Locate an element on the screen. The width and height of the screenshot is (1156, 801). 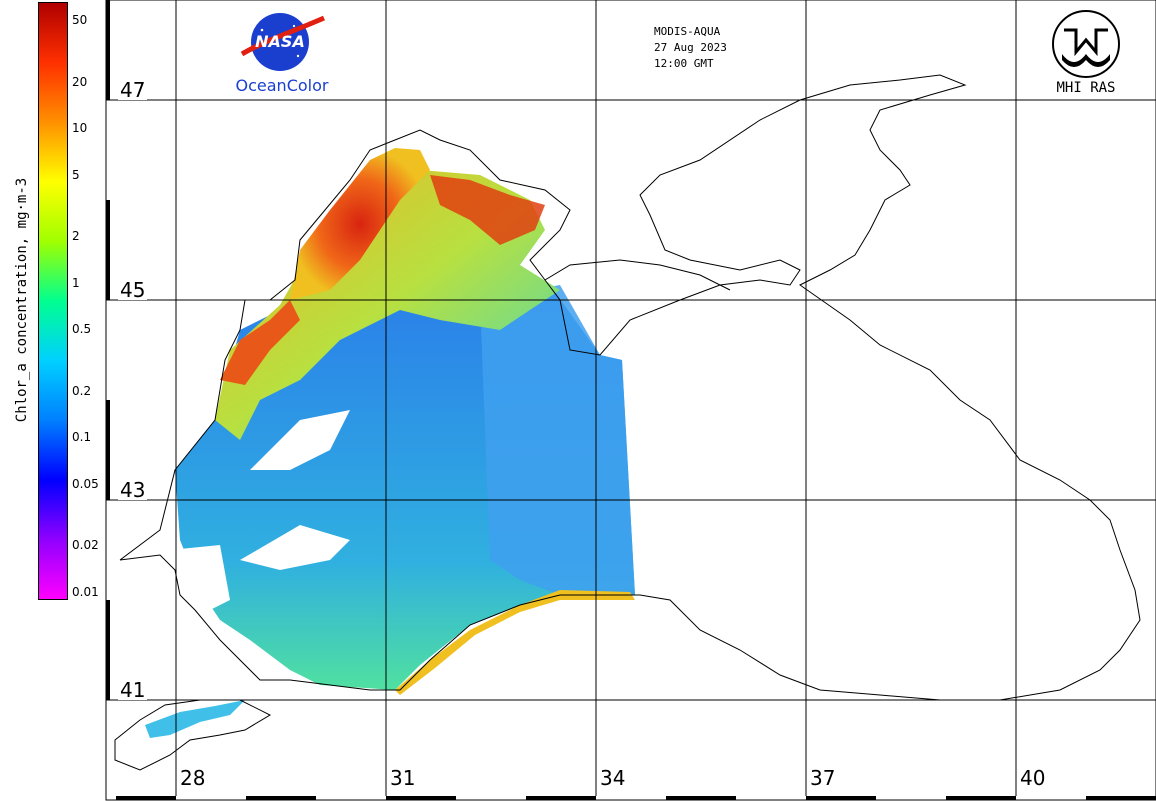
chlorophyll-field-swath is located at coordinates (557, 440).